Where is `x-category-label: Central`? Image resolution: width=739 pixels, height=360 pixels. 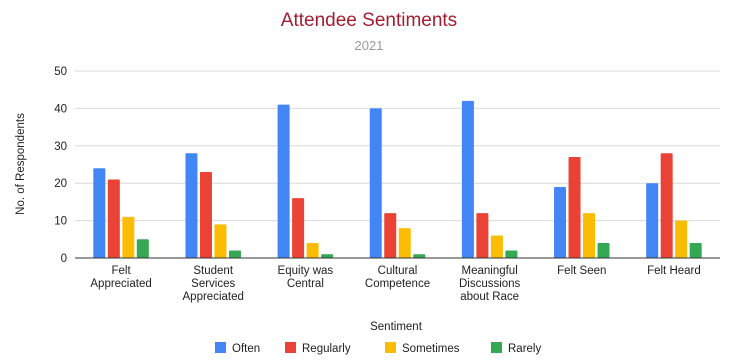 x-category-label: Central is located at coordinates (305, 284).